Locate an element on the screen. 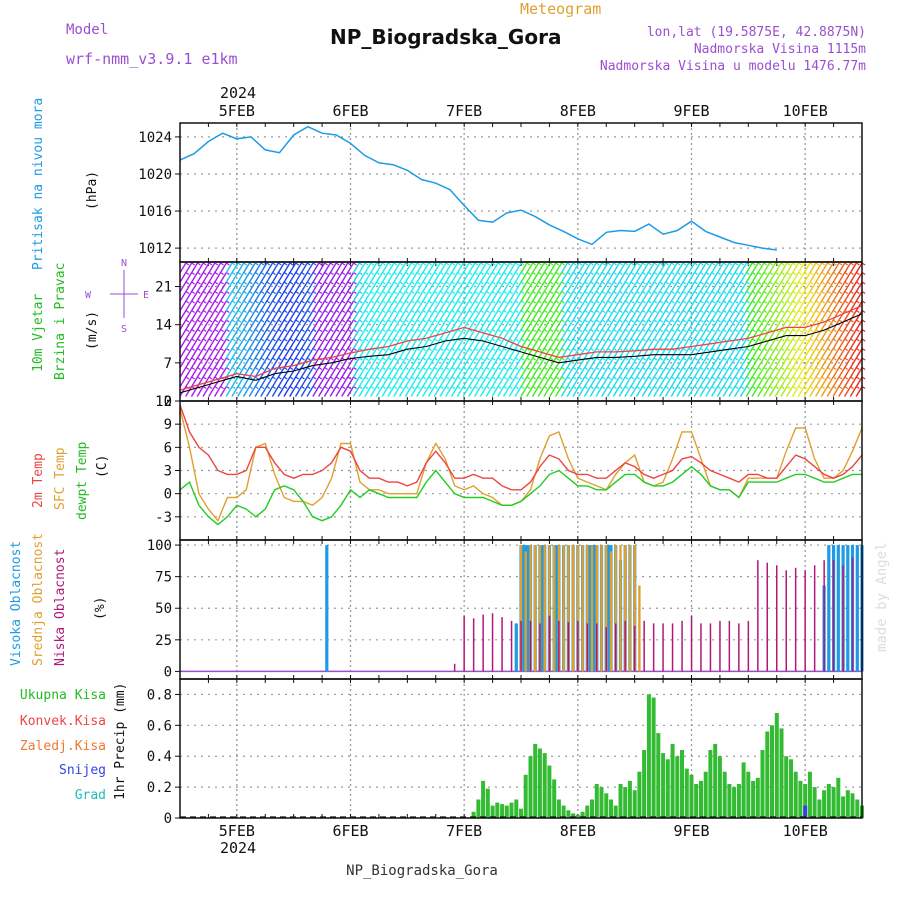 Image resolution: width=900 pixels, height=904 pixels. y-tick-label: 0.6 is located at coordinates (159, 726).